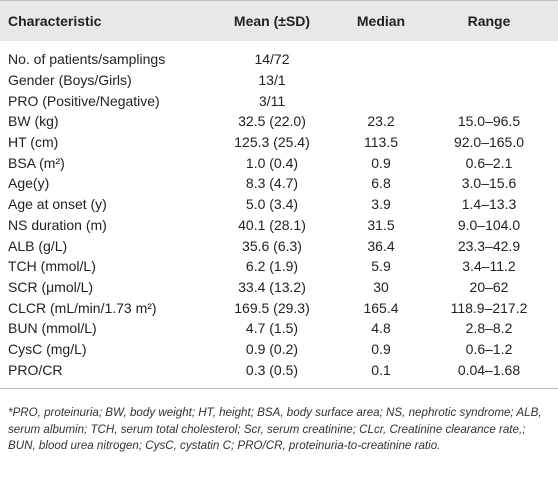 This screenshot has height=489, width=558. Describe the element at coordinates (272, 374) in the screenshot. I see `table-cell: 0.3 (0.5)` at that location.